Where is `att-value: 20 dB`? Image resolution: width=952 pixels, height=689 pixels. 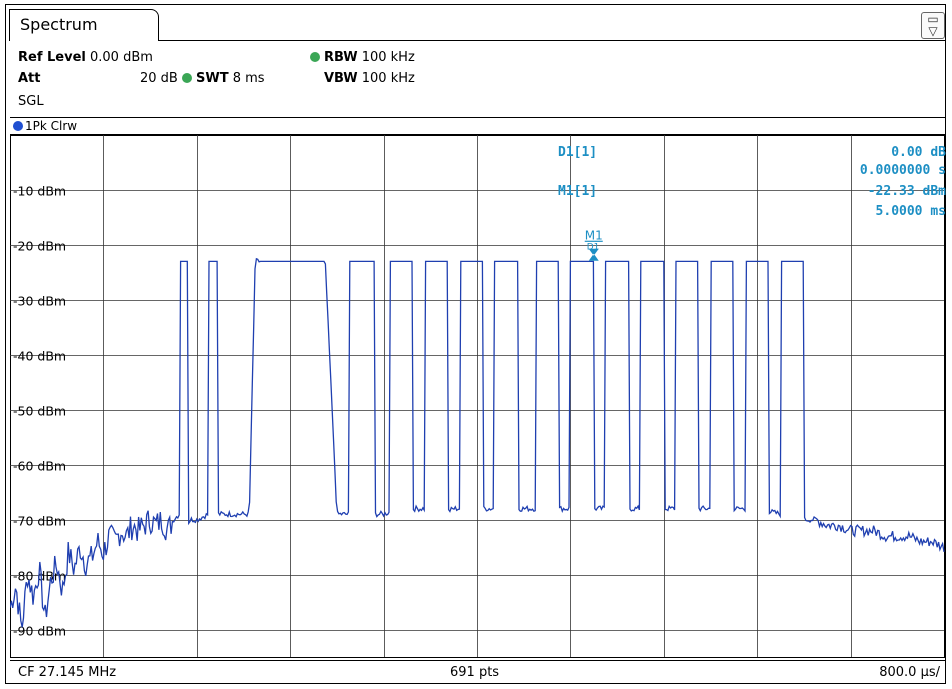 att-value: 20 dB is located at coordinates (159, 78).